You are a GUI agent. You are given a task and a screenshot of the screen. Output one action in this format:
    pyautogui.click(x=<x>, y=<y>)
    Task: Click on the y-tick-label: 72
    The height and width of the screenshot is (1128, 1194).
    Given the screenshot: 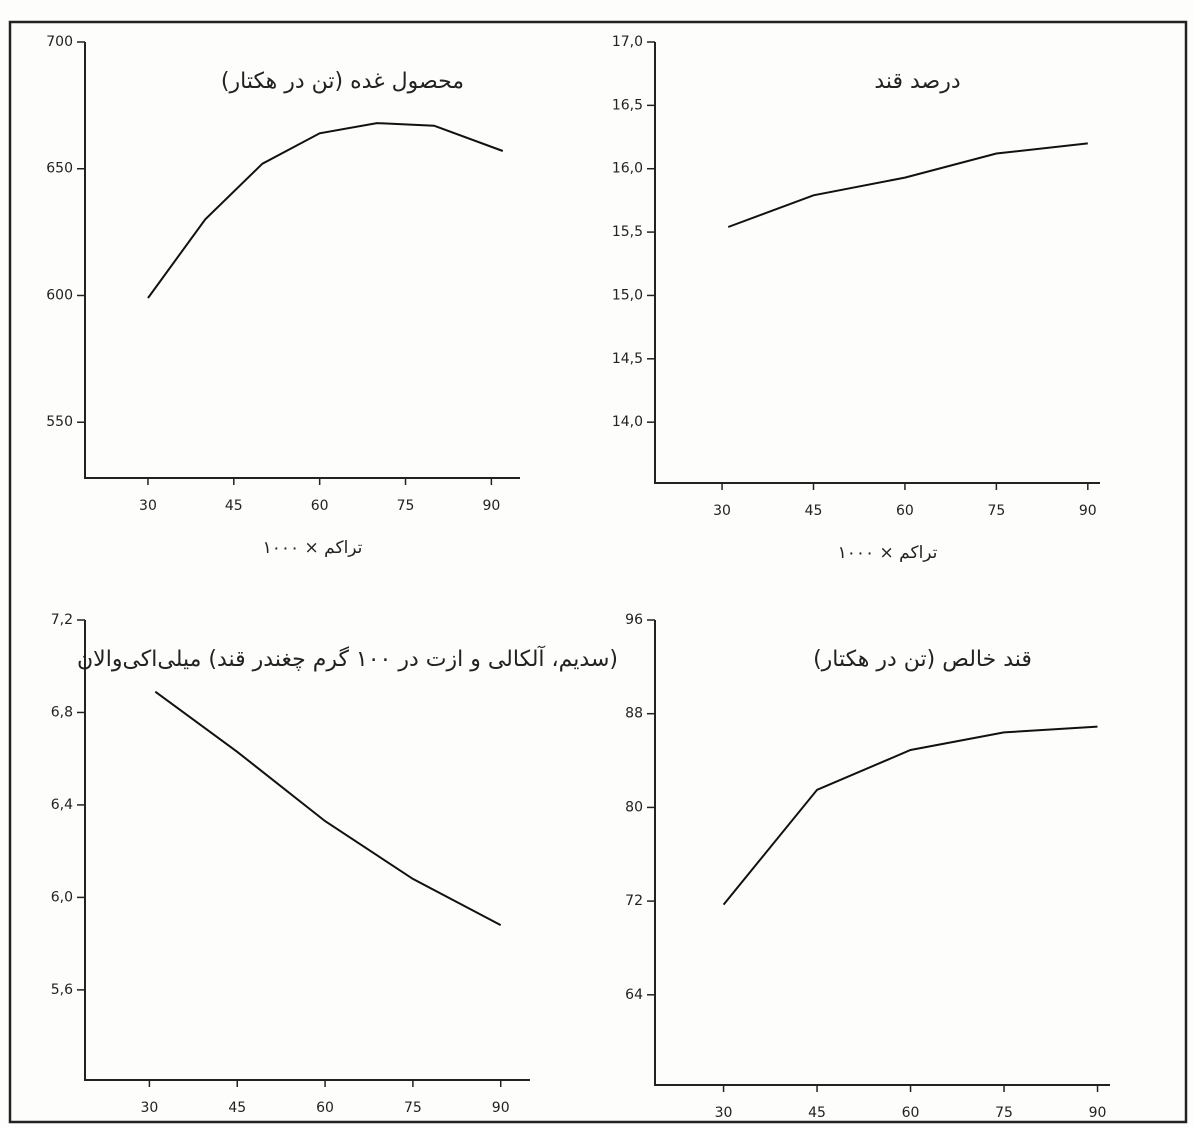 What is the action you would take?
    pyautogui.click(x=634, y=901)
    